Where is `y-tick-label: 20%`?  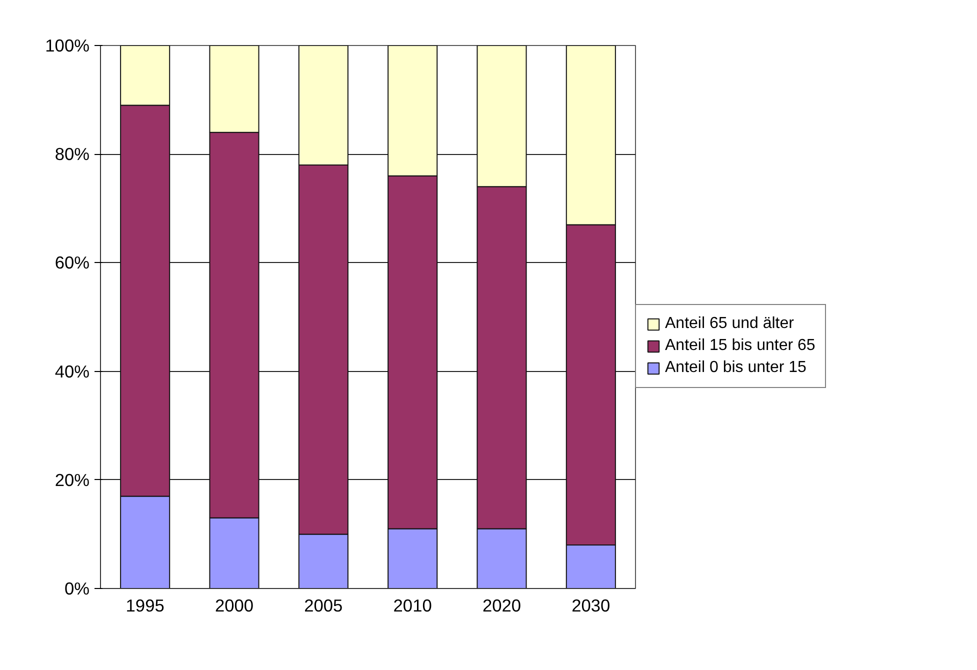 y-tick-label: 20% is located at coordinates (72, 480).